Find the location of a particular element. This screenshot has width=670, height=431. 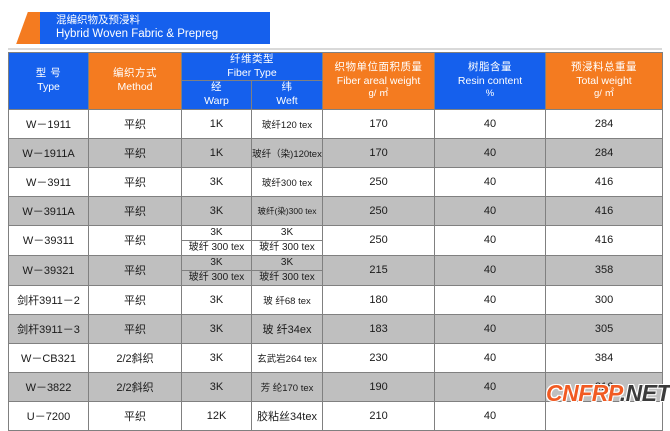

watermark-tld: .NET is located at coordinates (644, 393).